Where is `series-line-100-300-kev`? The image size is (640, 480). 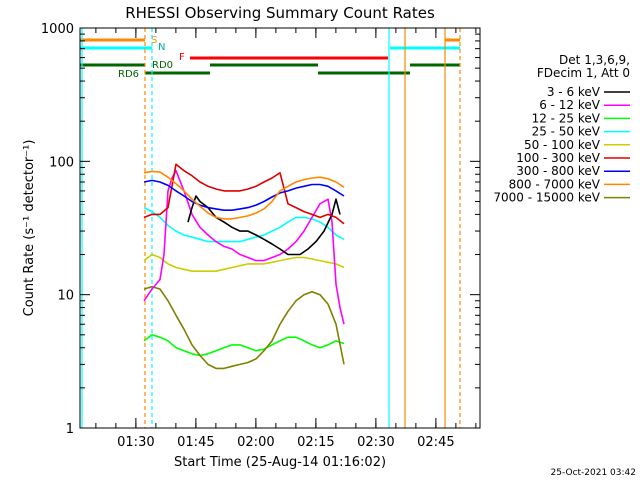
series-line-100-300-kev is located at coordinates (244, 194).